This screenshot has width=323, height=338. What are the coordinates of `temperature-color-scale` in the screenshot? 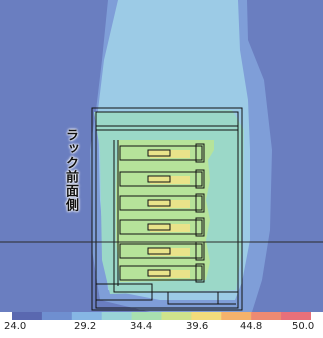 It's located at (161, 316).